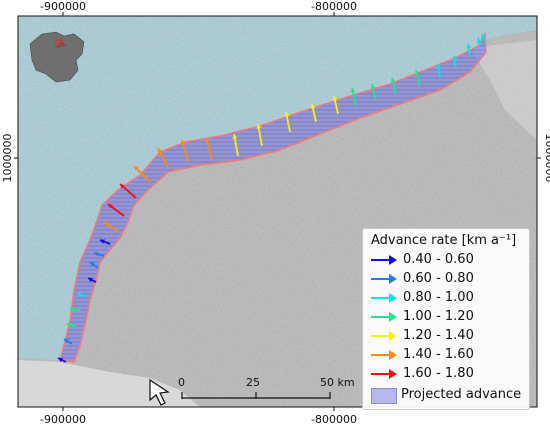  What do you see at coordinates (63, 419) in the screenshot?
I see `x-tick-bottom-0: -900000` at bounding box center [63, 419].